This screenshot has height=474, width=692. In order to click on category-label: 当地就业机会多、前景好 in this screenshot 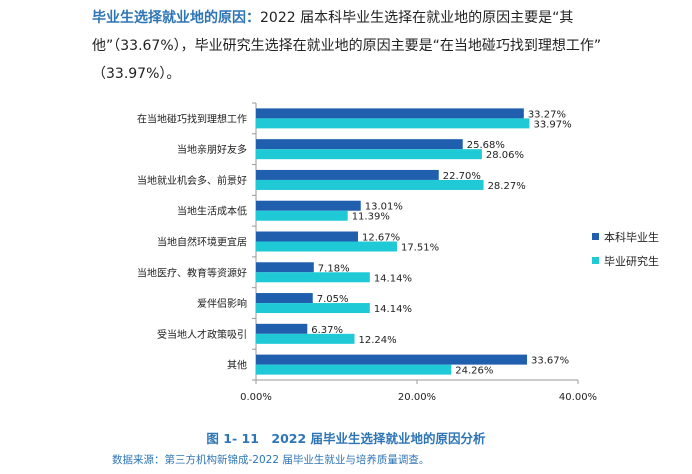, I will do `click(192, 180)`.